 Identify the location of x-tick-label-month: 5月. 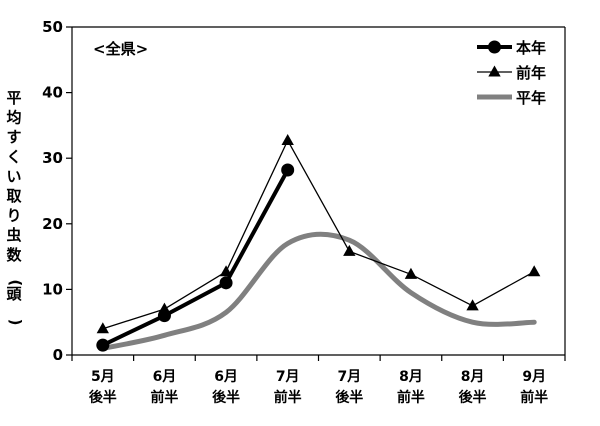
(103, 377).